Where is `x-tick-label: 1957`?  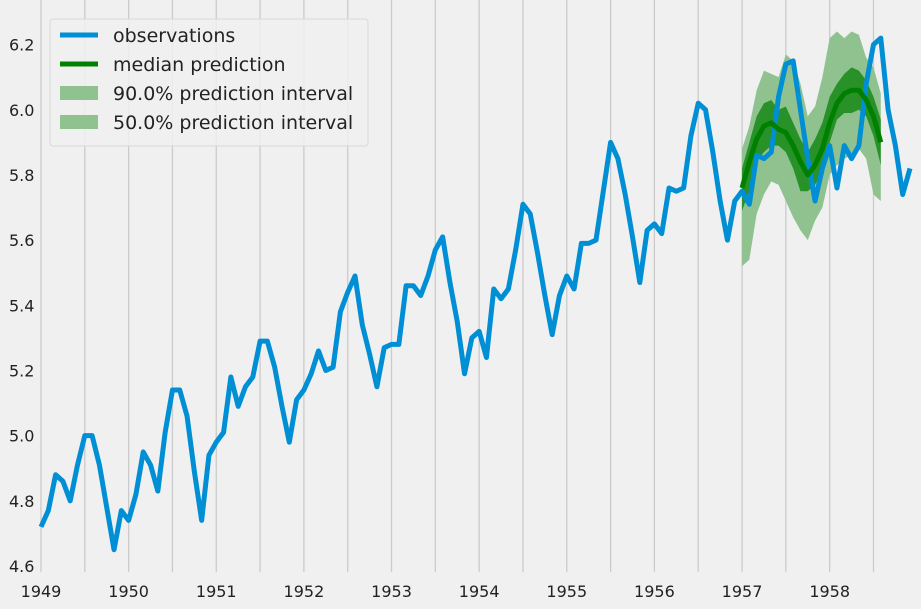
x-tick-label: 1957 is located at coordinates (742, 591).